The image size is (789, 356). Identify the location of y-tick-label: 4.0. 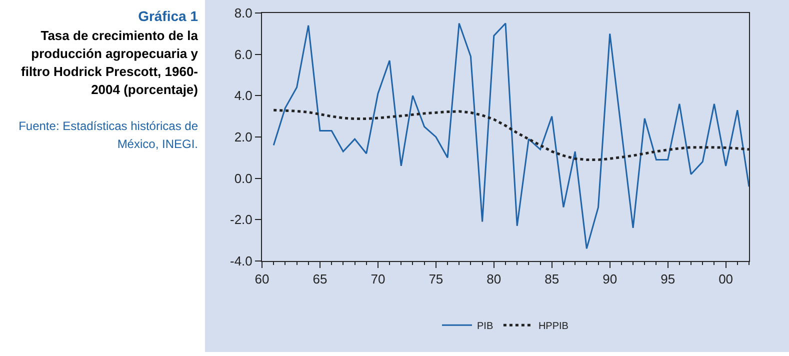
(243, 96).